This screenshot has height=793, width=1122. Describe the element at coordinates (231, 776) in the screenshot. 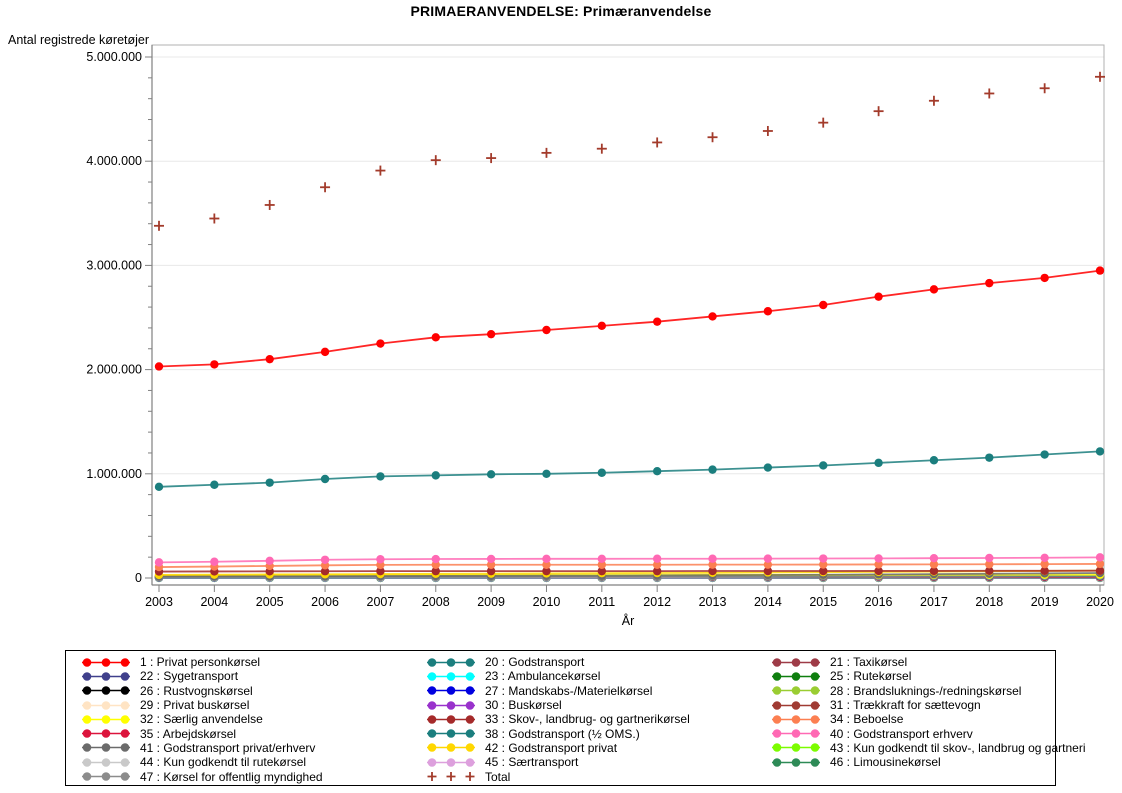

I see `legend-label-47: 47 : Kørsel for offentlig myndighed` at that location.